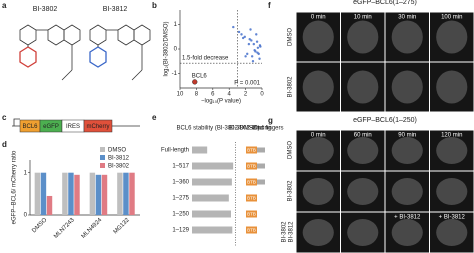 The image size is (474, 253). I want to click on y-tick-label: 0, so click(26, 216).